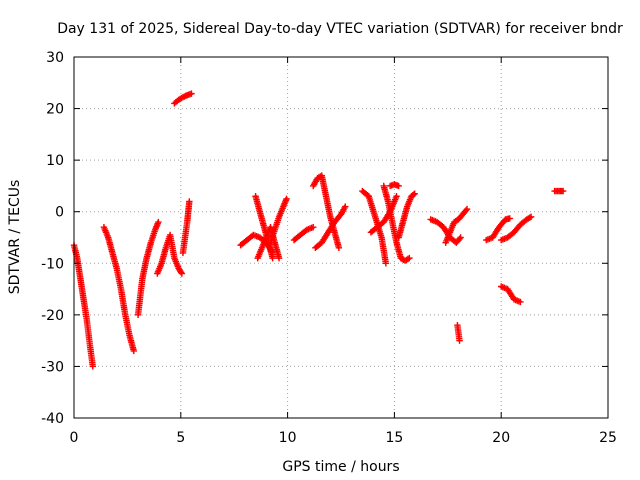  What do you see at coordinates (501, 438) in the screenshot?
I see `x-tick-label: 20` at bounding box center [501, 438].